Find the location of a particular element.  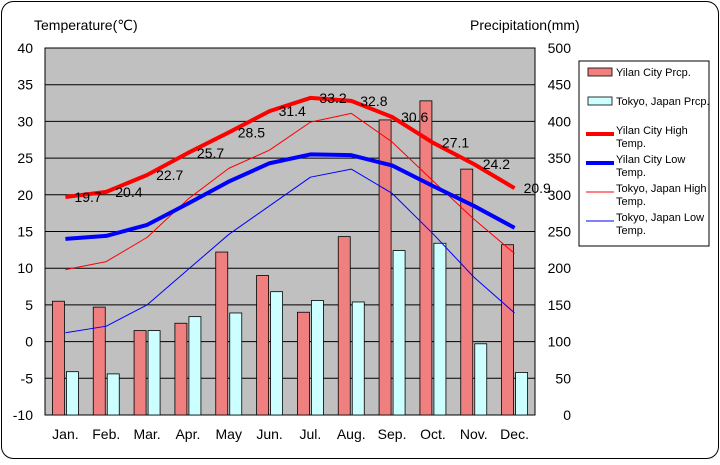

legend-label: Yilan City Low Temp. is located at coordinates (650, 166).